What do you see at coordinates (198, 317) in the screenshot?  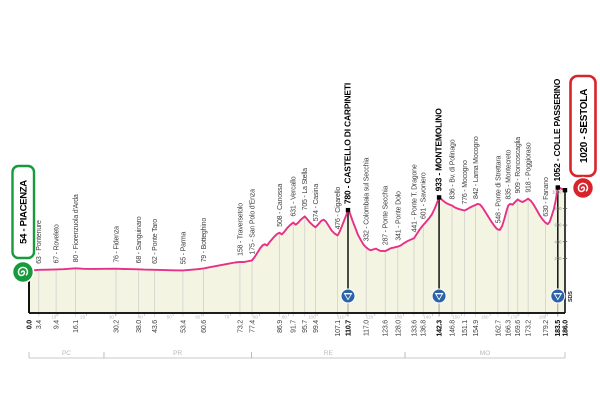 I see `km-minor-tick-label: 60` at bounding box center [198, 317].